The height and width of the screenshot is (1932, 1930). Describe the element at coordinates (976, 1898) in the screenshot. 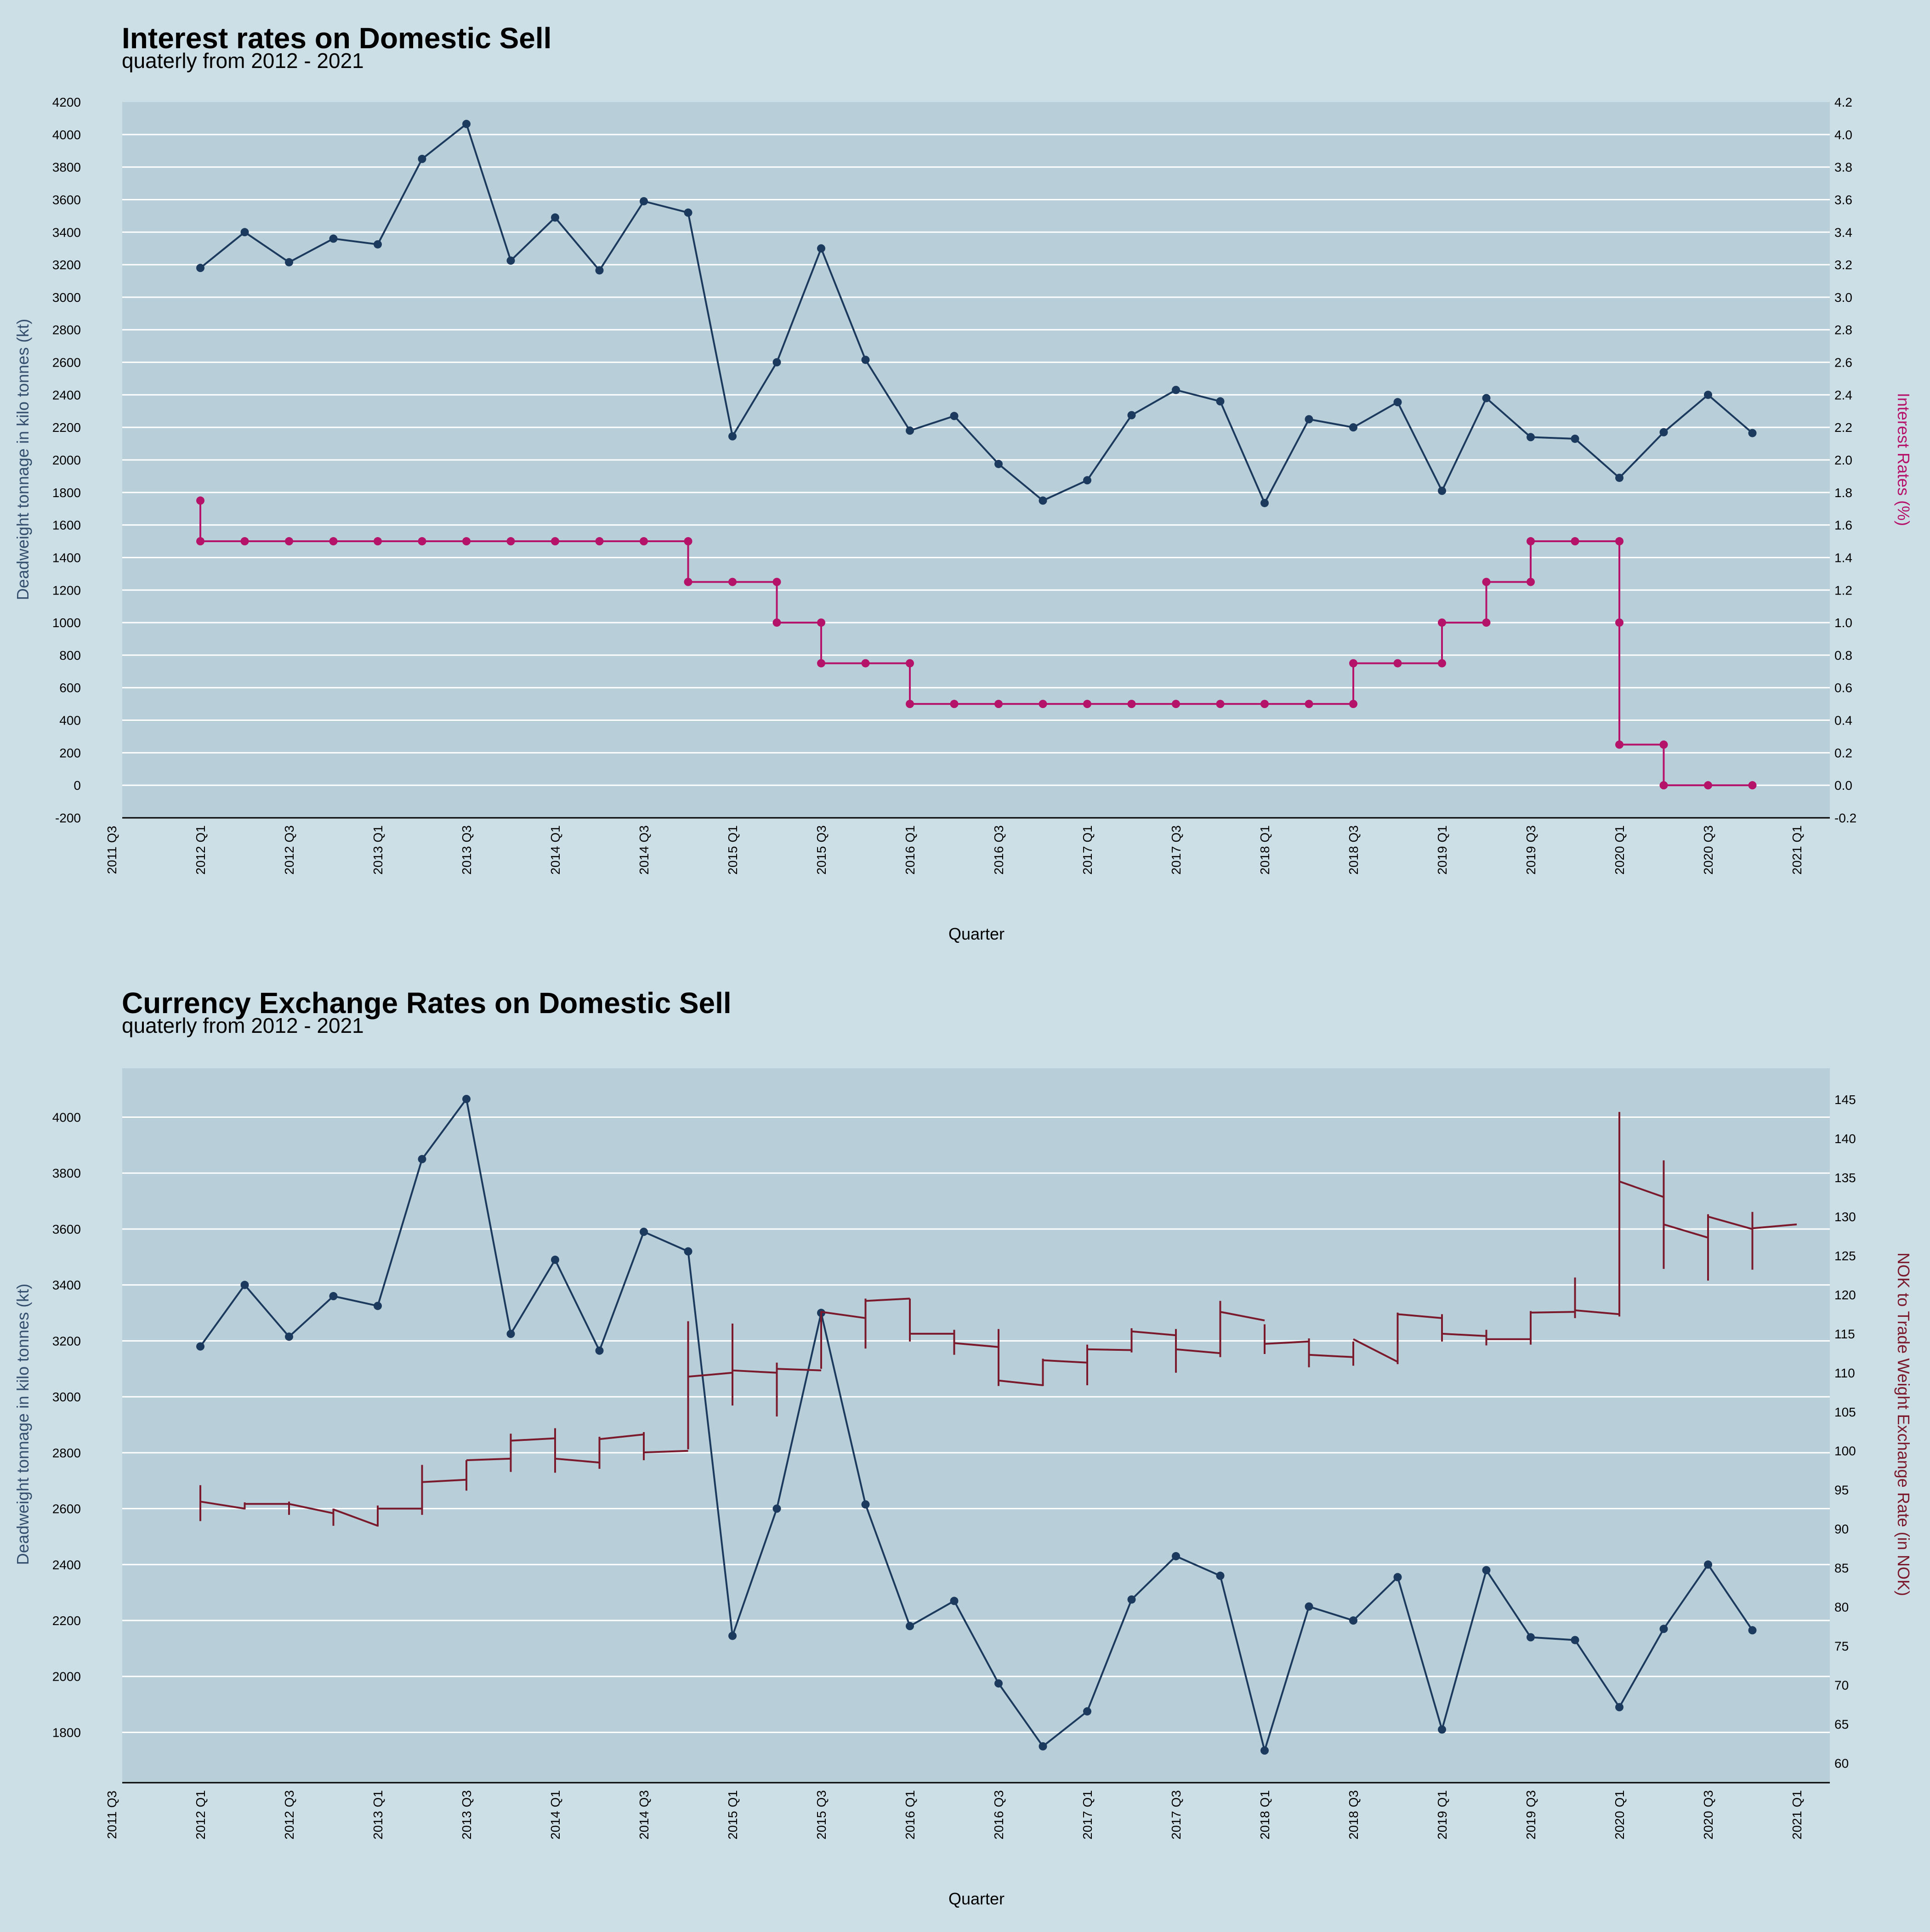

I see `x-axis-title: Quarter` at that location.